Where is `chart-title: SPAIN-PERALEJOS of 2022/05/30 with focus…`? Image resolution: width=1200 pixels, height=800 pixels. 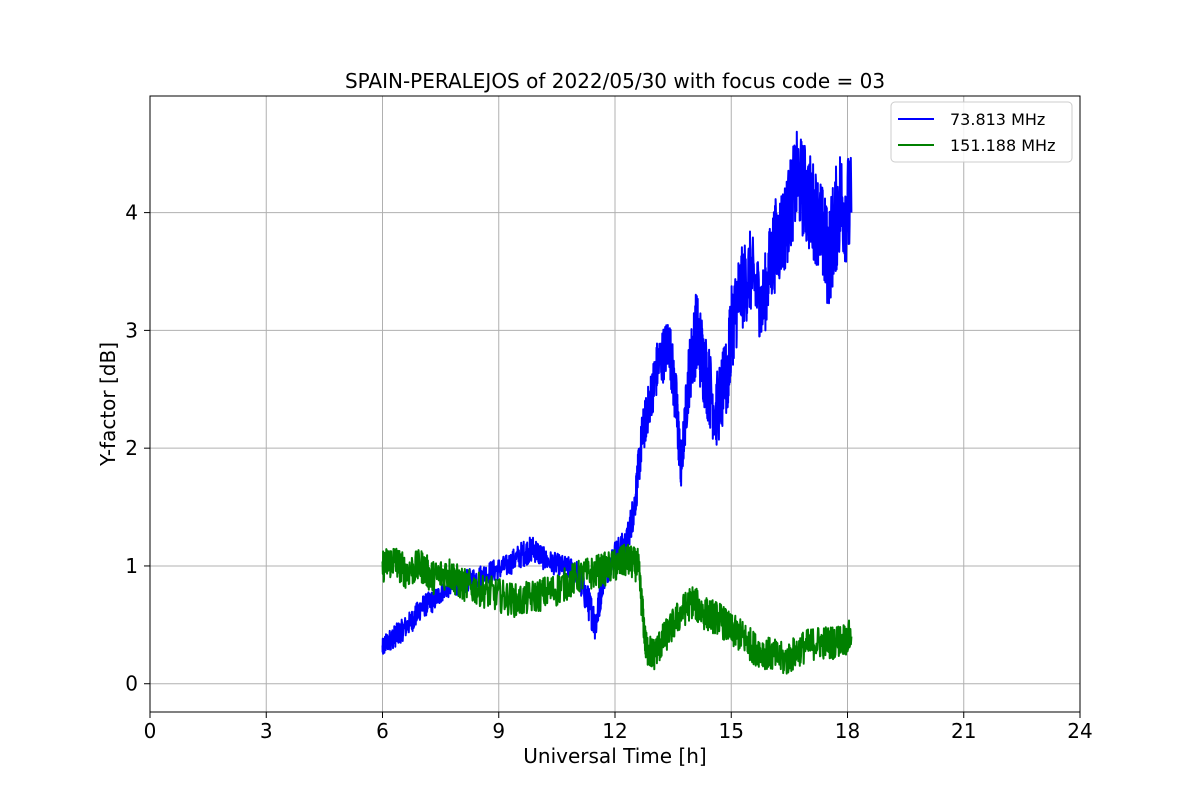
chart-title: SPAIN-PERALEJOS of 2022/05/30 with focus… is located at coordinates (615, 81).